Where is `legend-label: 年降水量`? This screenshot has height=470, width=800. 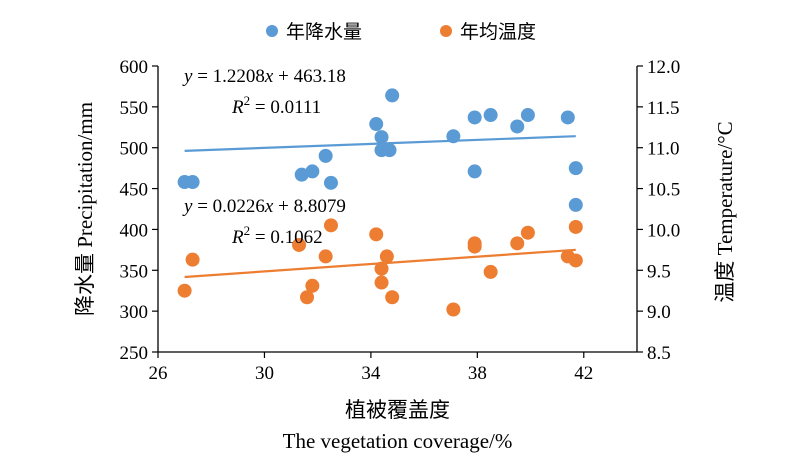 legend-label: 年降水量 is located at coordinates (324, 32).